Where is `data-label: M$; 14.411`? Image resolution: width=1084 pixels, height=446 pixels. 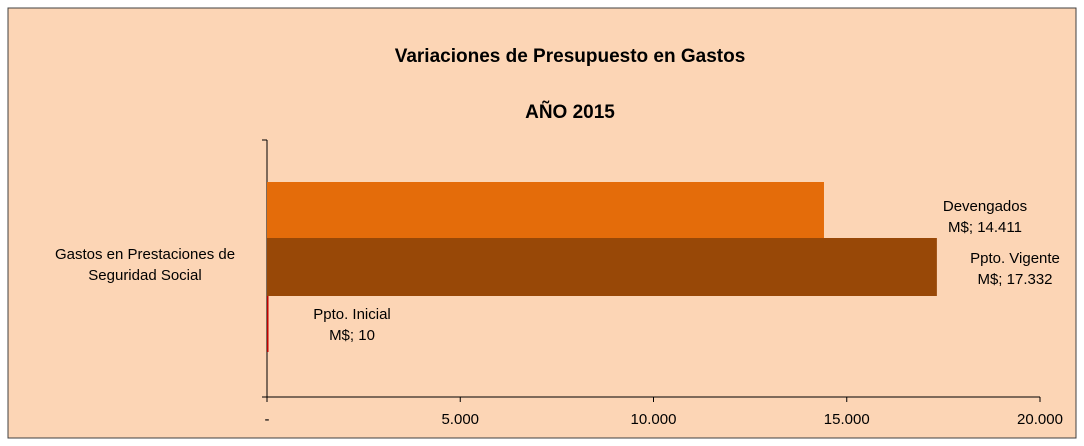 data-label: M$; 14.411 is located at coordinates (985, 227).